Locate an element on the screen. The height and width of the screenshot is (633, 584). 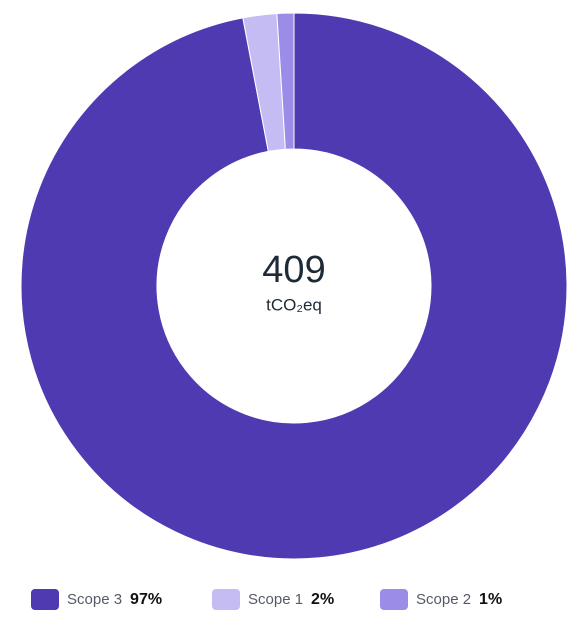
center-value: 409 is located at coordinates (293, 270).